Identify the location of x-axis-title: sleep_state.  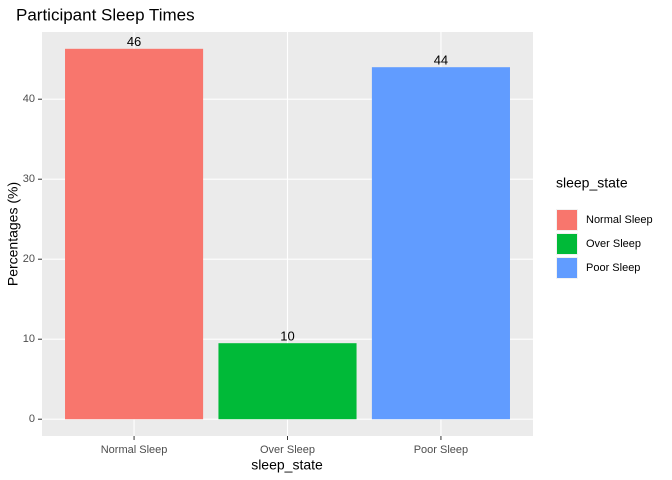
(287, 465).